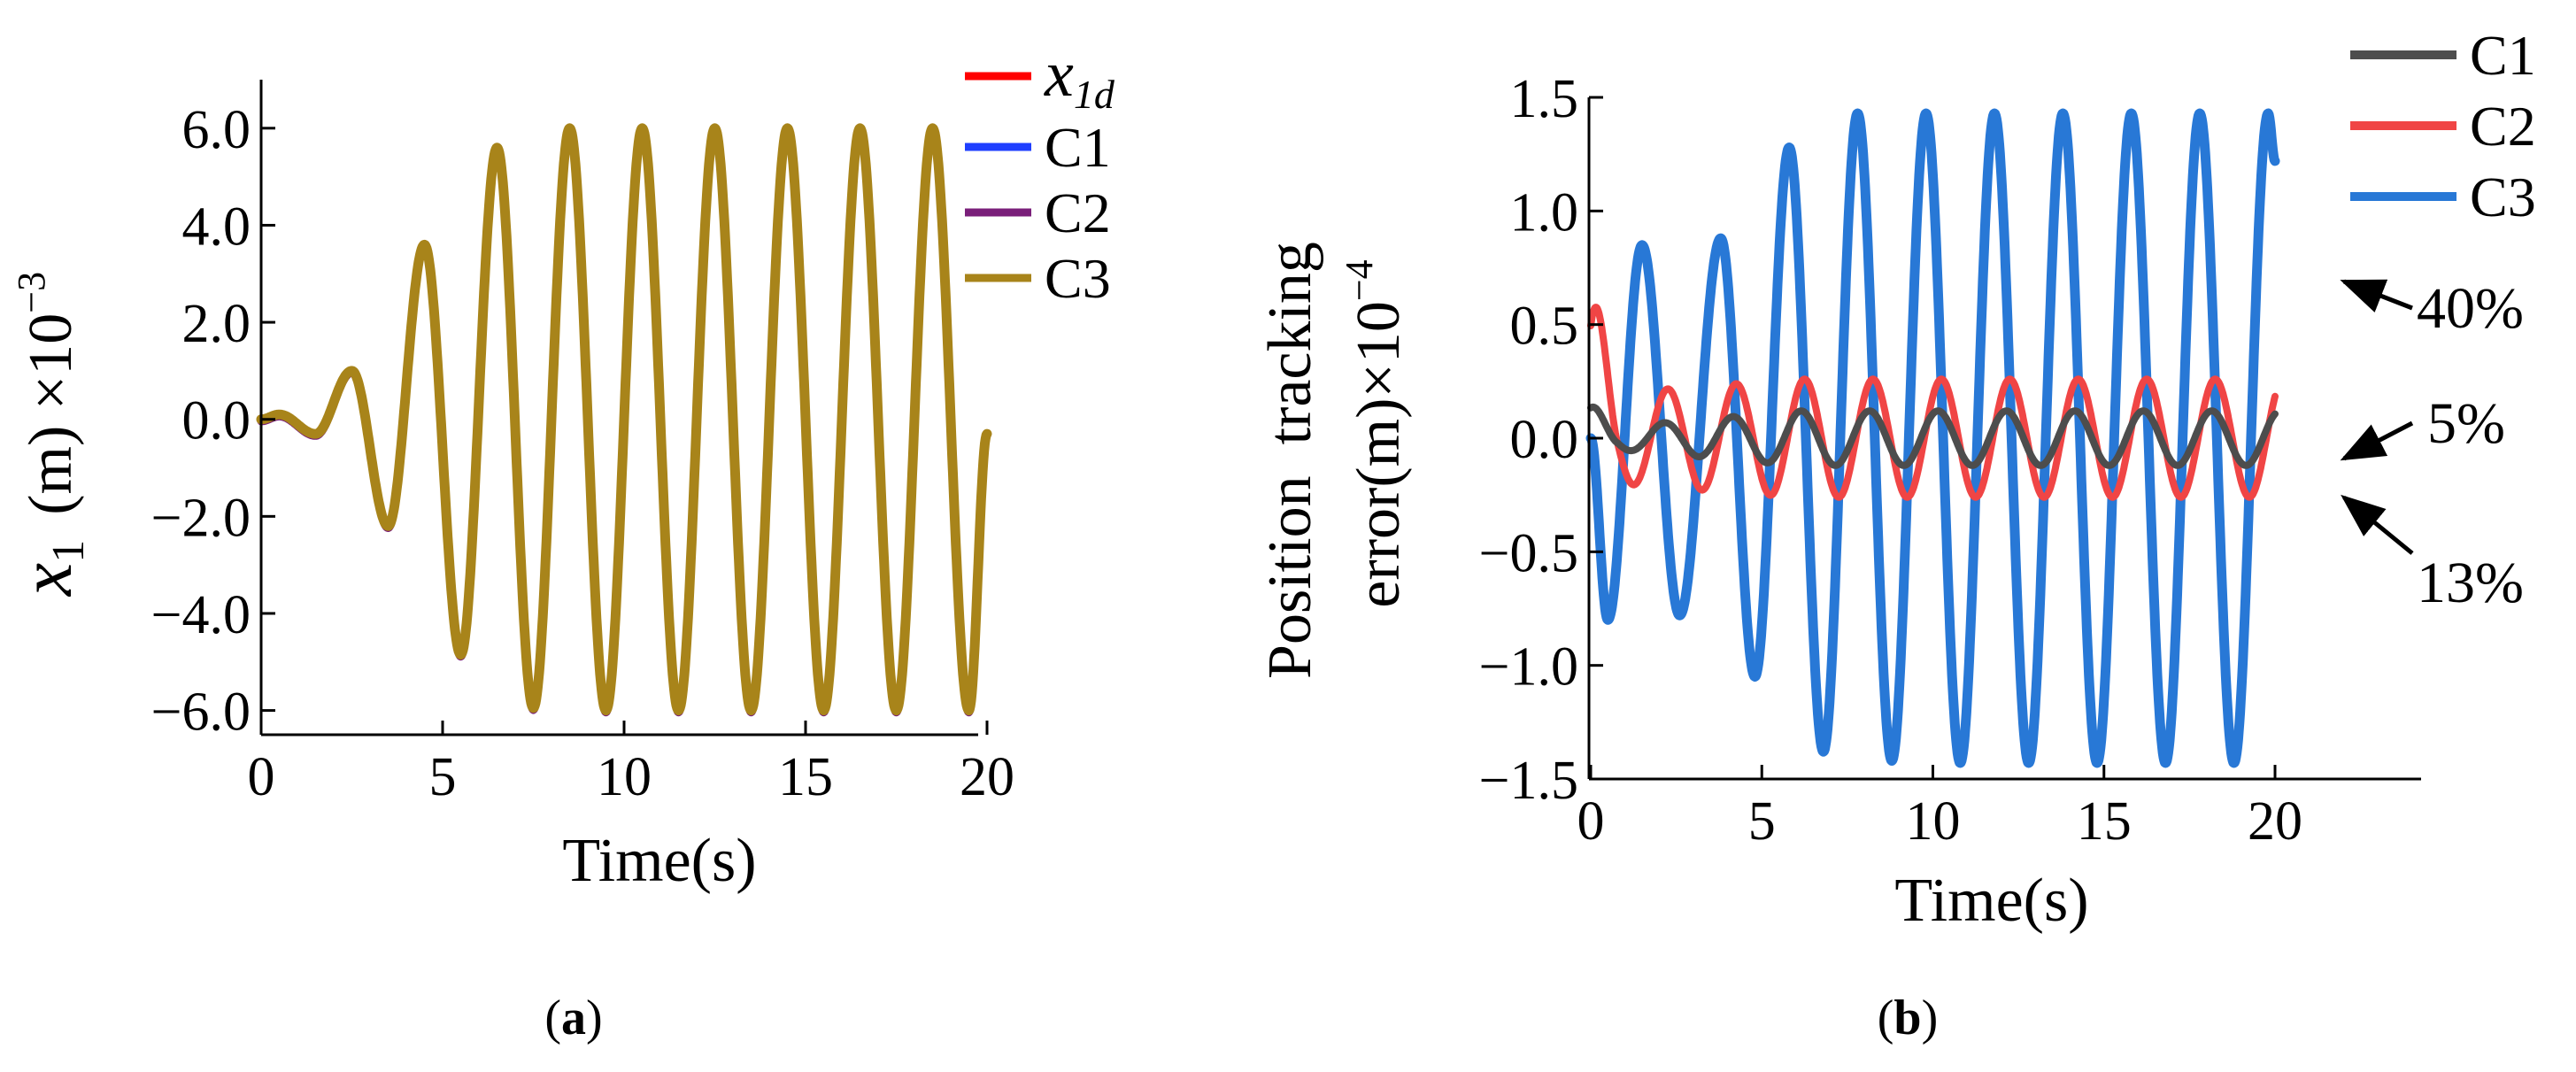 The image size is (2576, 1072). Describe the element at coordinates (216, 324) in the screenshot. I see `y-tick-label: 2.0` at that location.